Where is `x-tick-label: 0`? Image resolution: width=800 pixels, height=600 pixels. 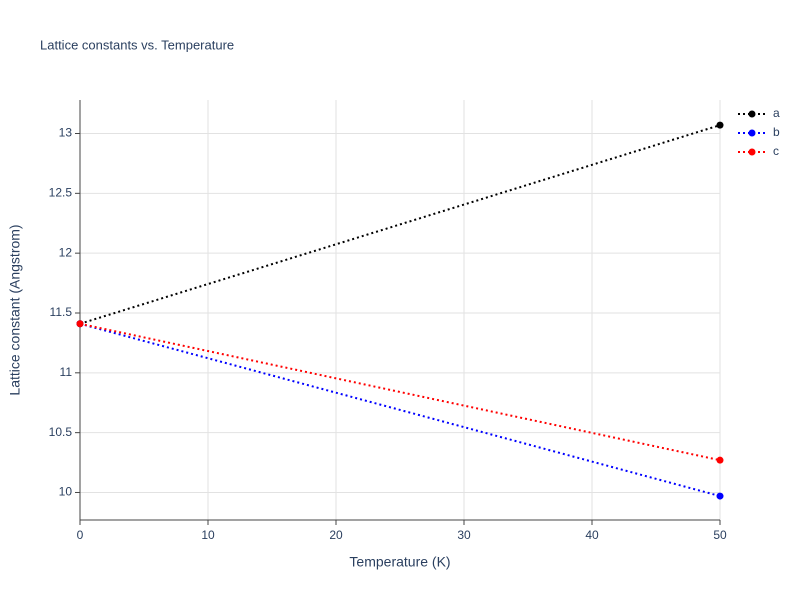
x-tick-label: 0 is located at coordinates (80, 535).